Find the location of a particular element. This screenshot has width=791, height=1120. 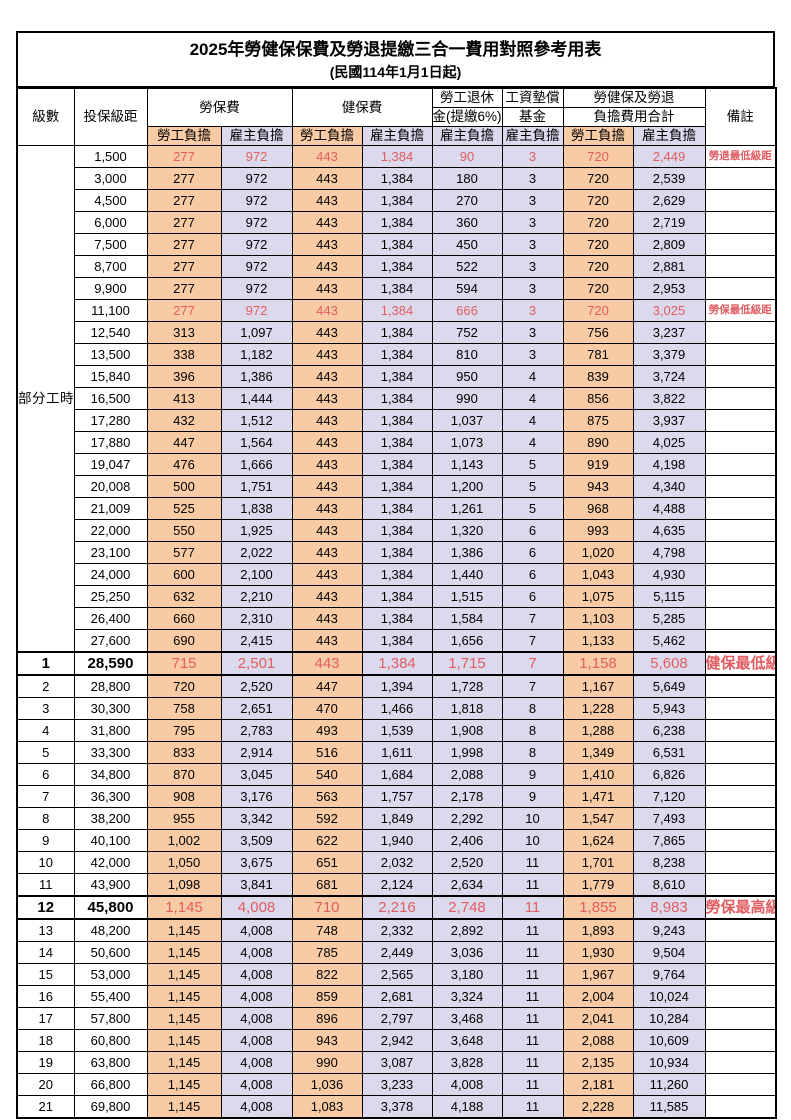

value-cell: 6,531 is located at coordinates (669, 752).